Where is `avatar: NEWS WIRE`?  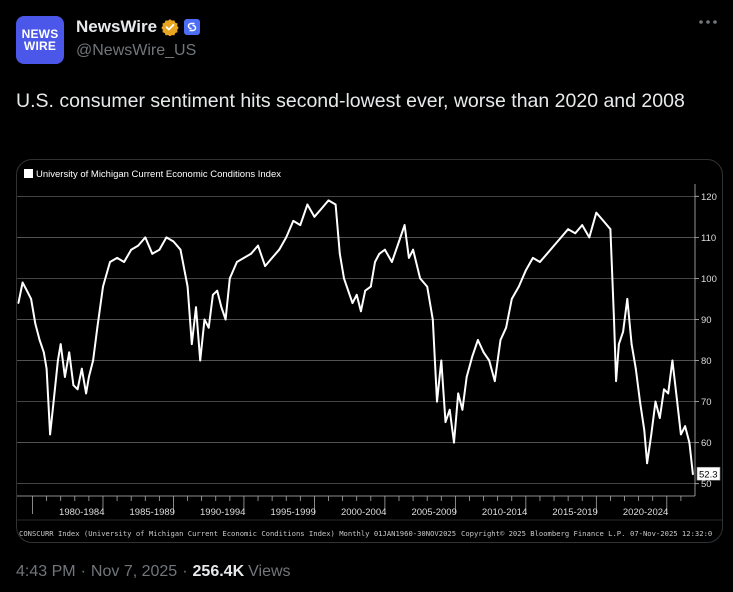
avatar: NEWS WIRE is located at coordinates (40, 40).